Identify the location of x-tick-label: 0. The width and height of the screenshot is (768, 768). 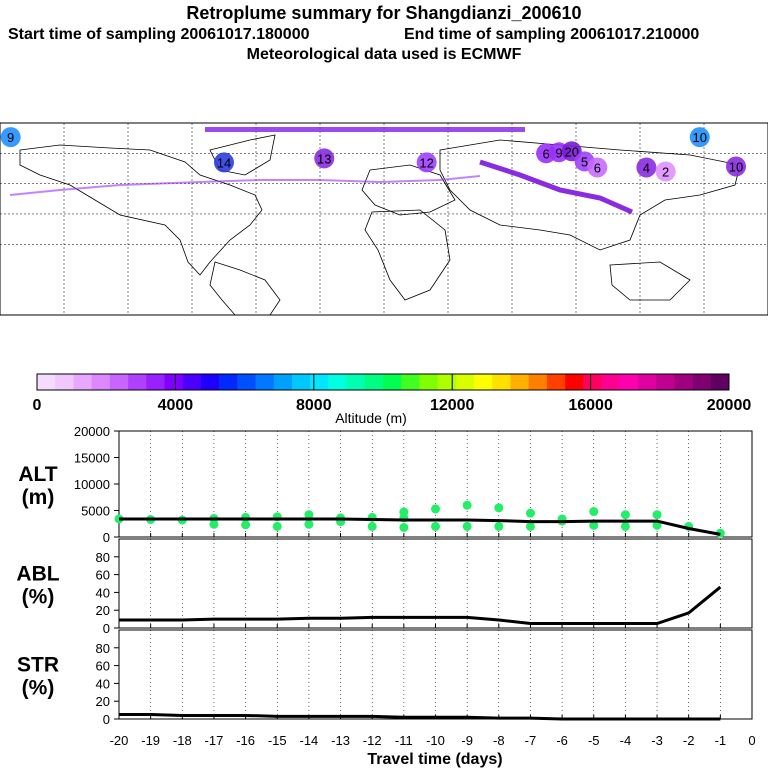
(751, 740).